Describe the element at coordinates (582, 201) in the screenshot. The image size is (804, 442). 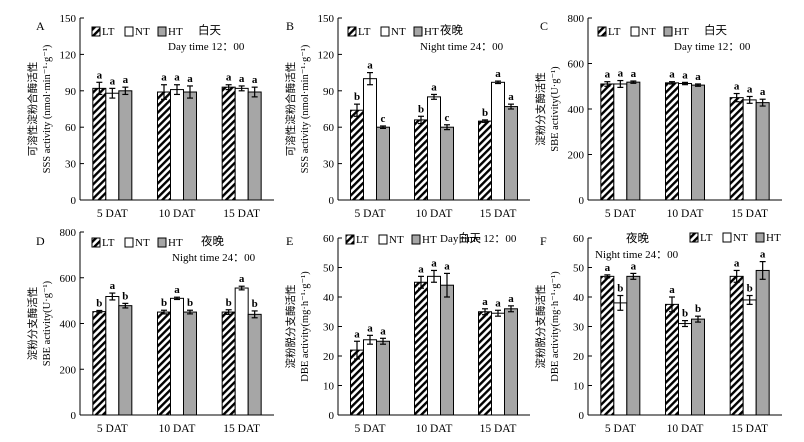
I see `y-tick-label: 0` at that location.